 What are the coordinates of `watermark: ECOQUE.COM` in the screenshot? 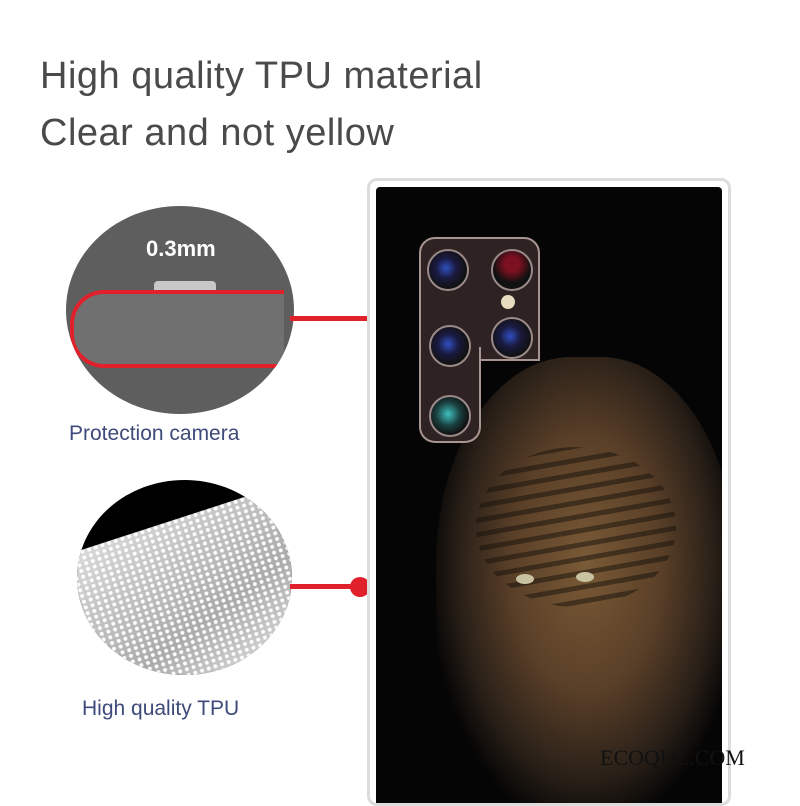 It's located at (672, 757).